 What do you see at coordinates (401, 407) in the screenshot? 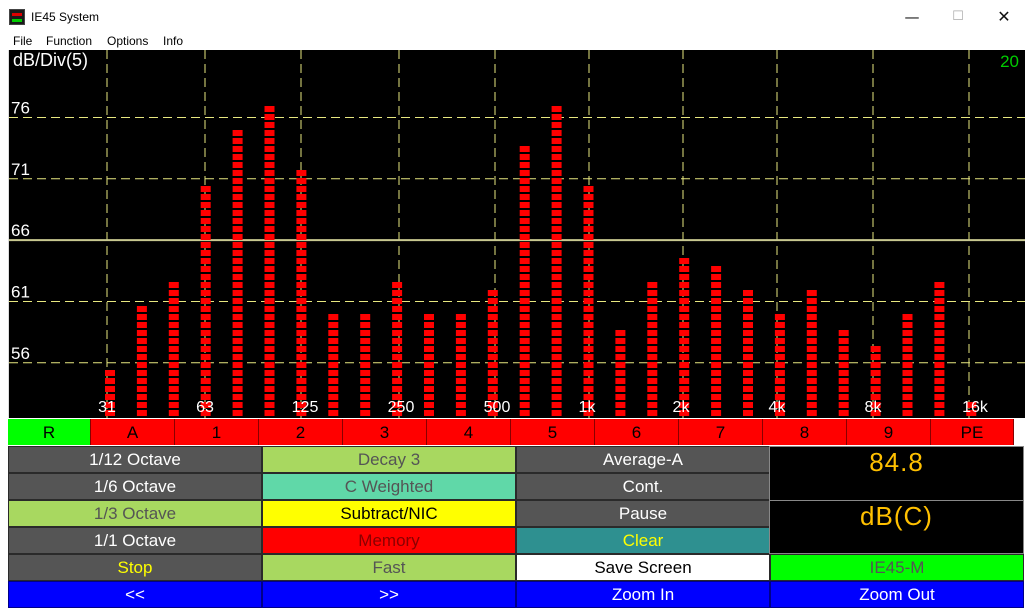
I see `x-tick-label: 250` at bounding box center [401, 407].